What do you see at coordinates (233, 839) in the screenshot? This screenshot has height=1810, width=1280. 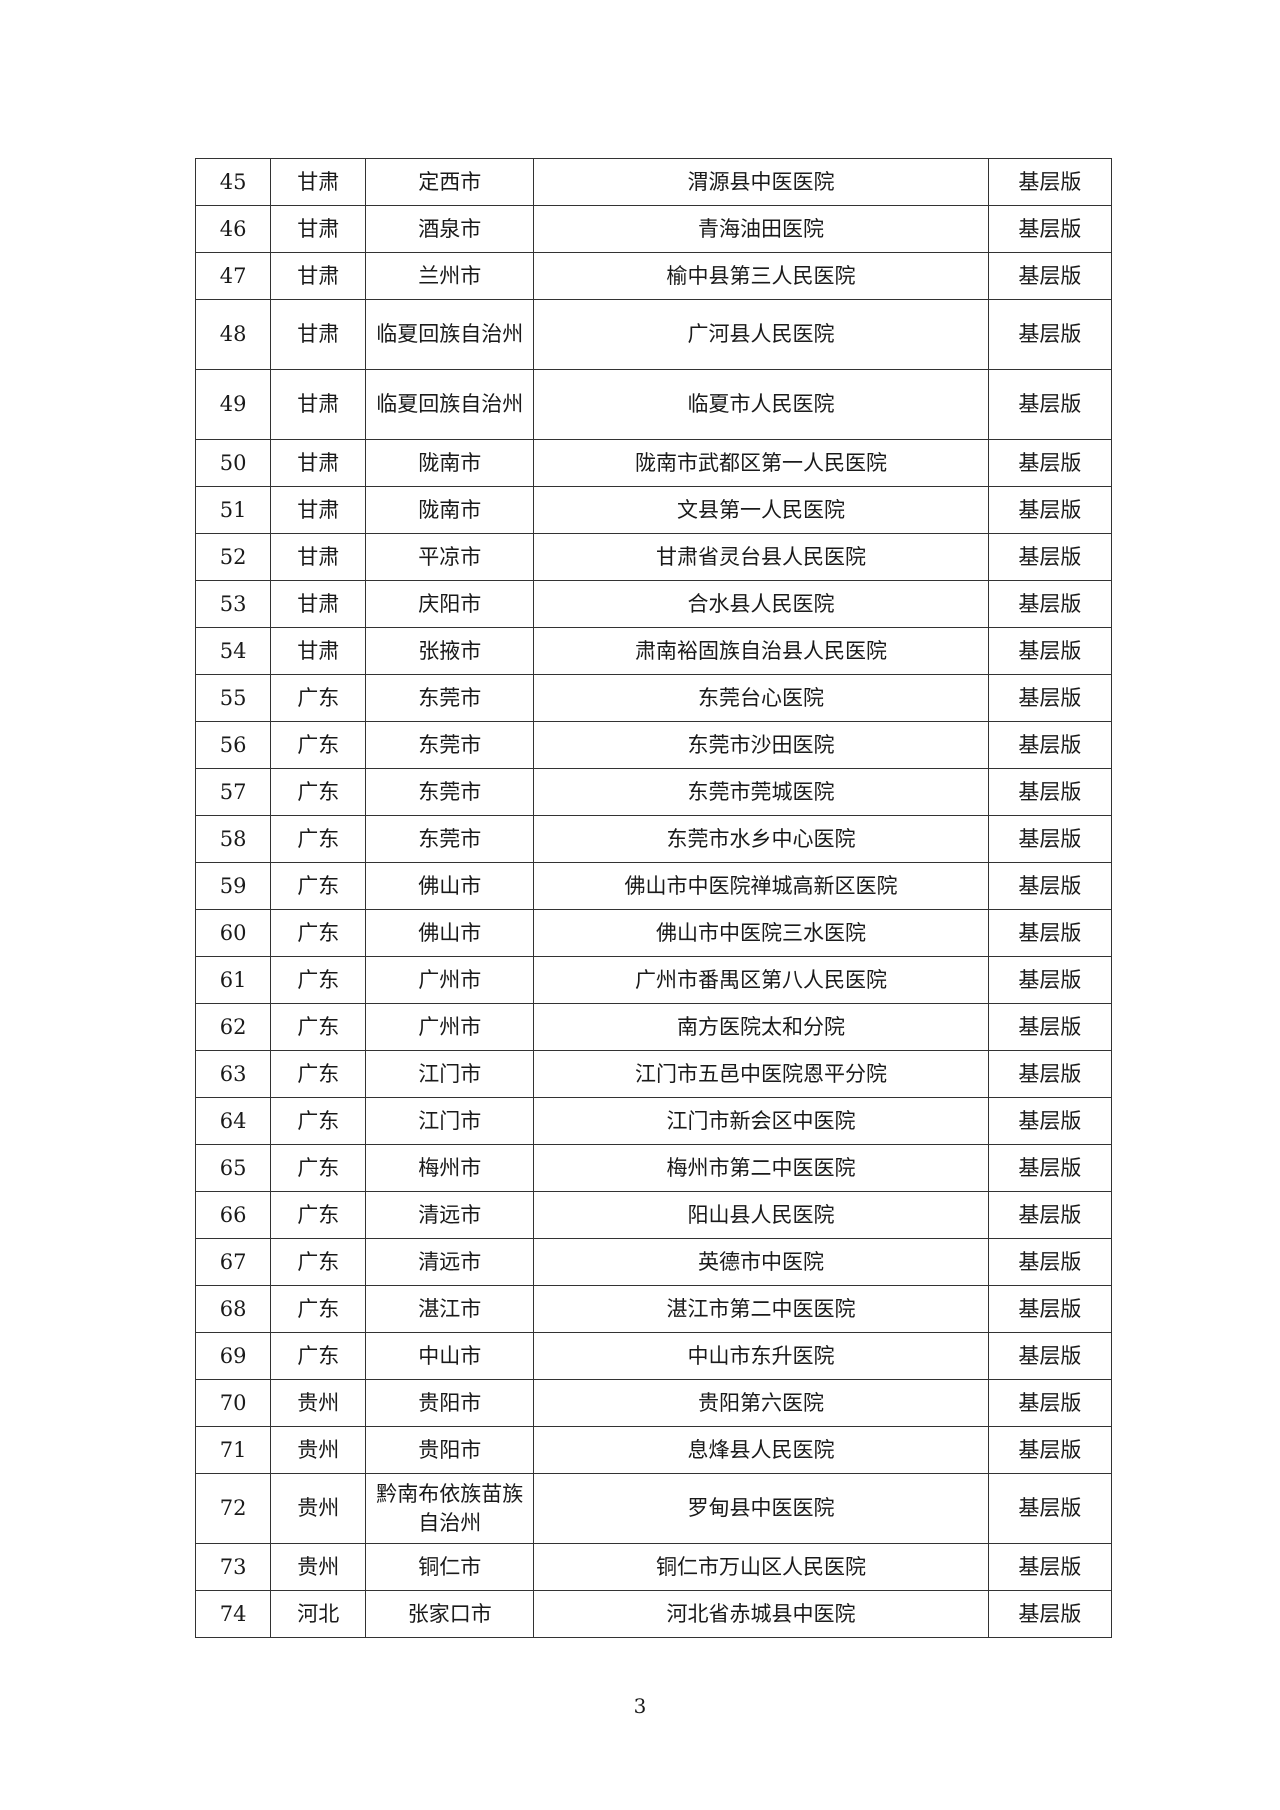 I see `row-number-cell: 58` at bounding box center [233, 839].